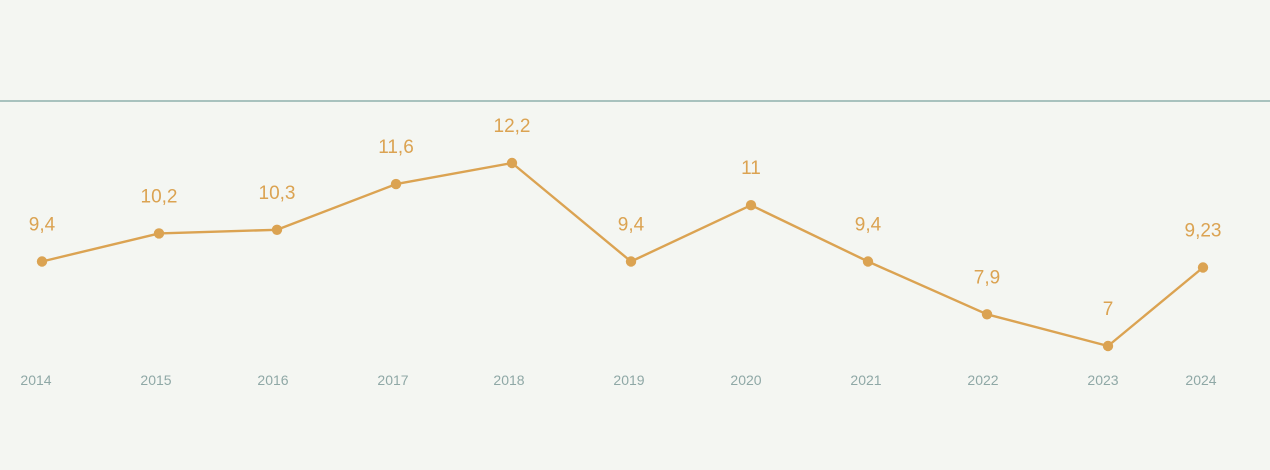 This screenshot has width=1270, height=470. I want to click on x-tick-label: 2022, so click(982, 380).